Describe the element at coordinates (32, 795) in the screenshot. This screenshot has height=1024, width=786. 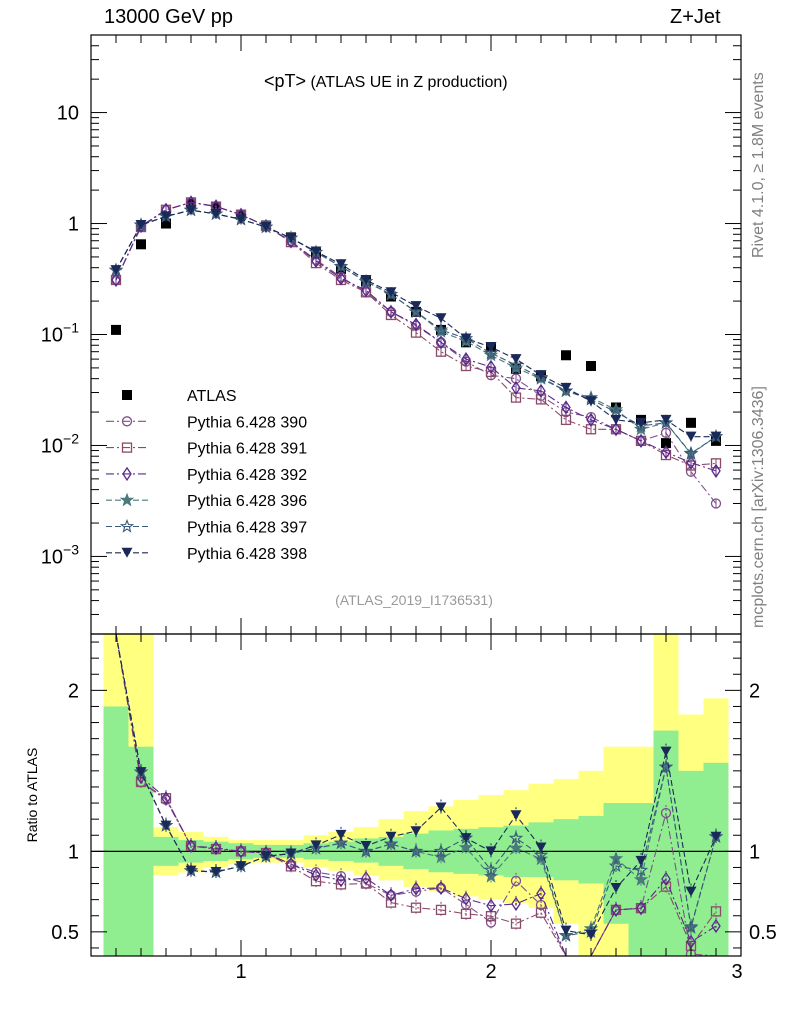
I see `ratio-y-axis-label: Ratio to ATLAS` at that location.